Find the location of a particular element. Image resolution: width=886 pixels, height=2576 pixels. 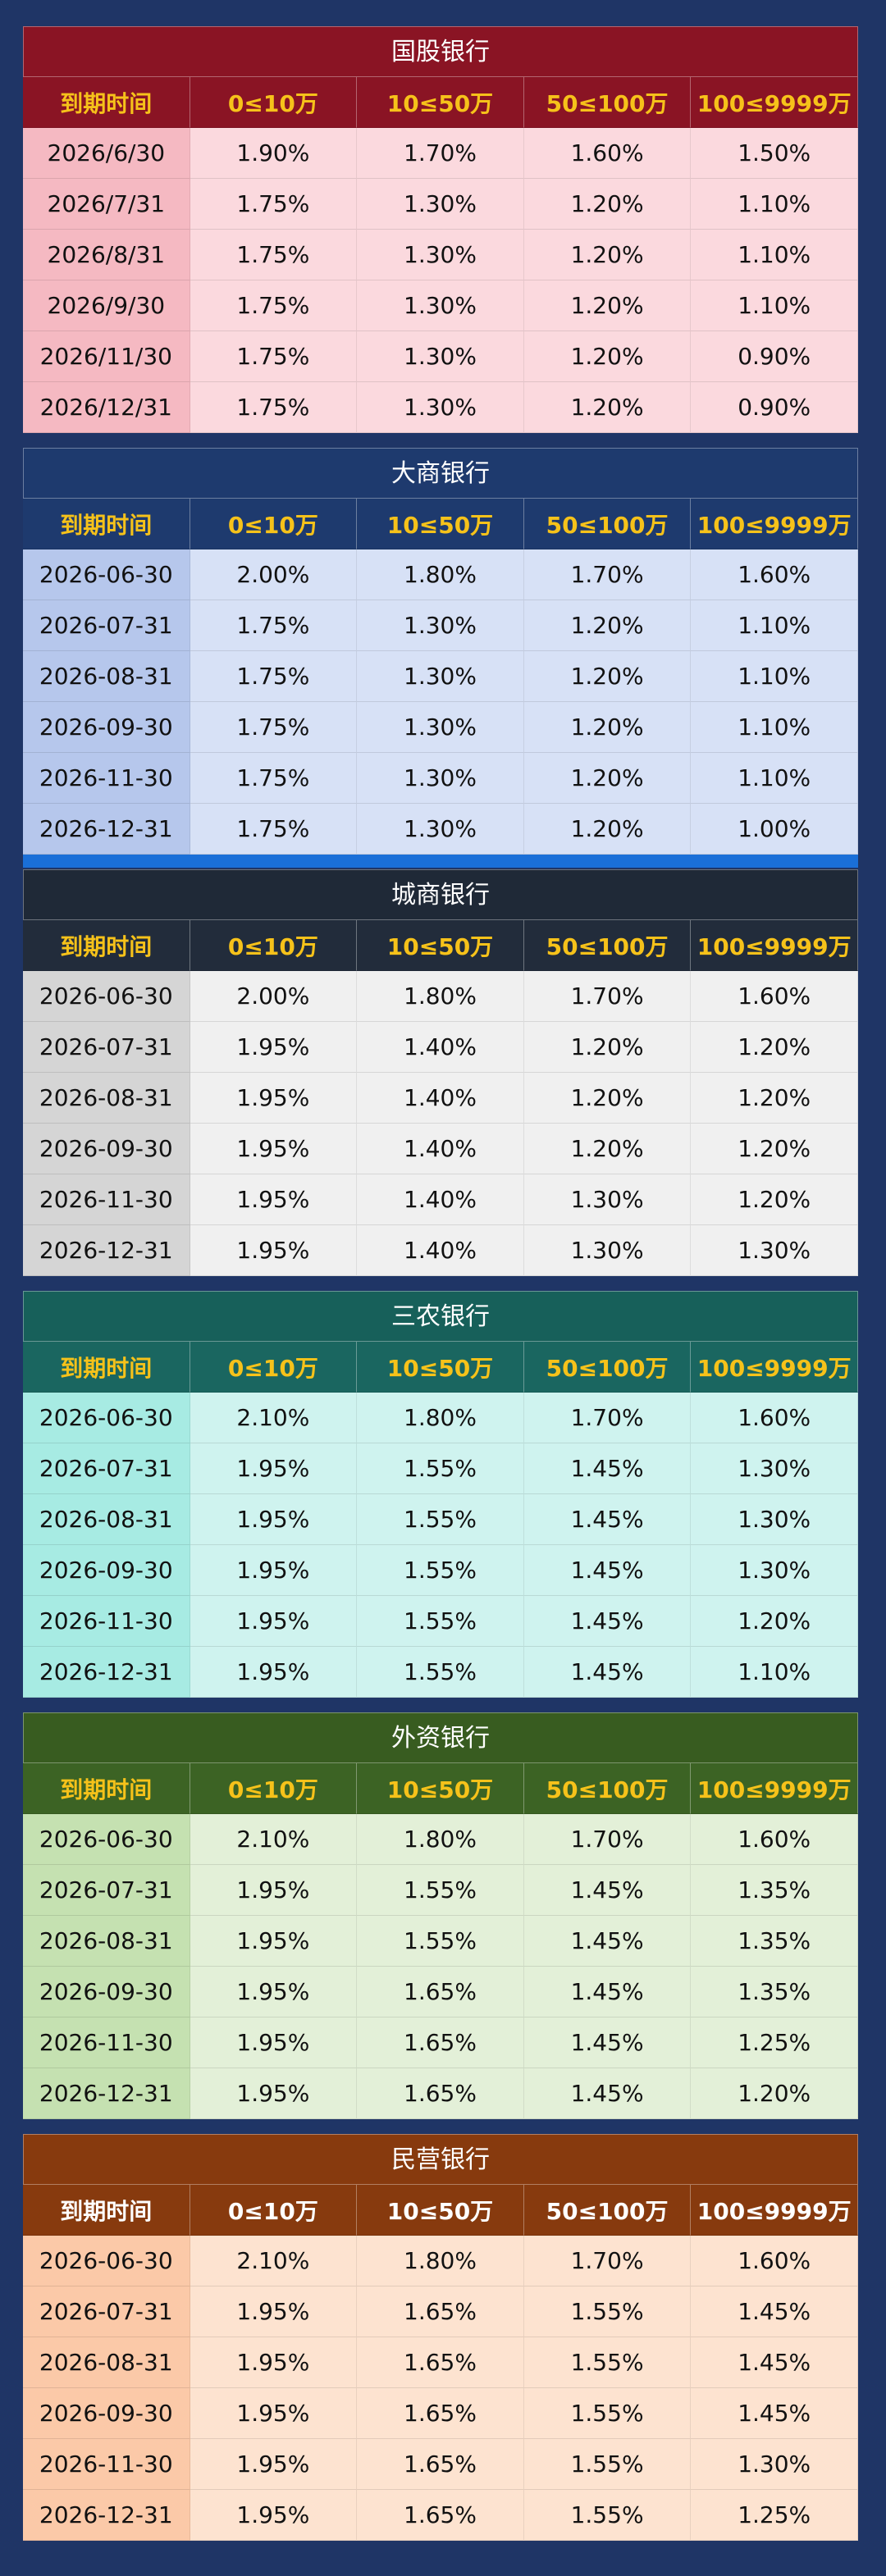

table-title: 民营银行 is located at coordinates (441, 2159).